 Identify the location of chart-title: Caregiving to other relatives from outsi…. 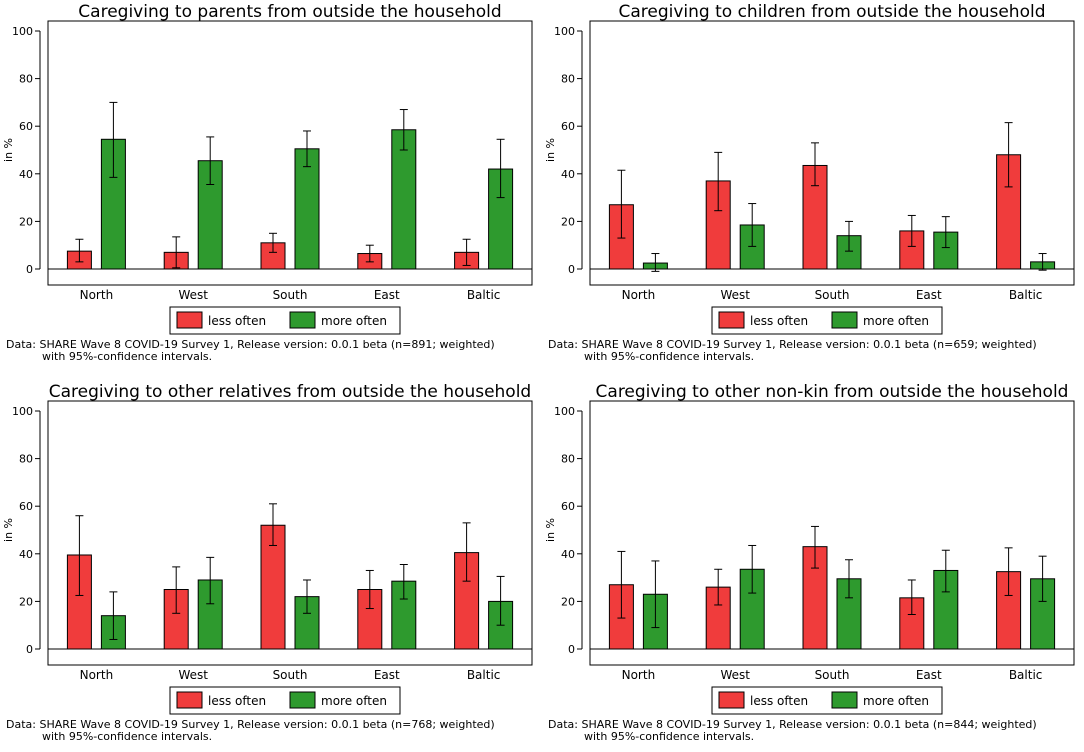
(290, 392).